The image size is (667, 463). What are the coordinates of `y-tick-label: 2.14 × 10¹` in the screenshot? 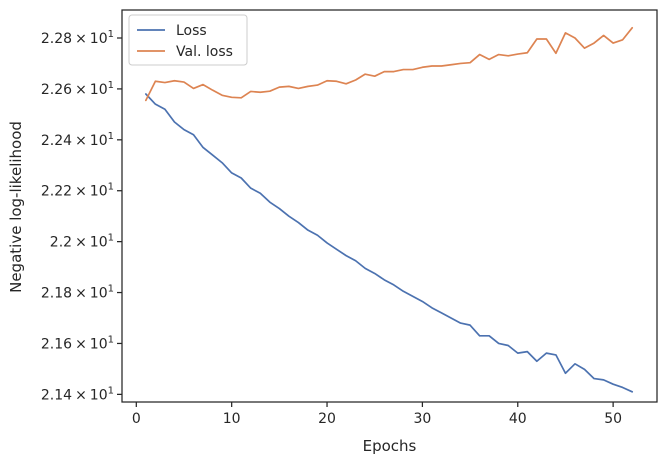 It's located at (77, 394).